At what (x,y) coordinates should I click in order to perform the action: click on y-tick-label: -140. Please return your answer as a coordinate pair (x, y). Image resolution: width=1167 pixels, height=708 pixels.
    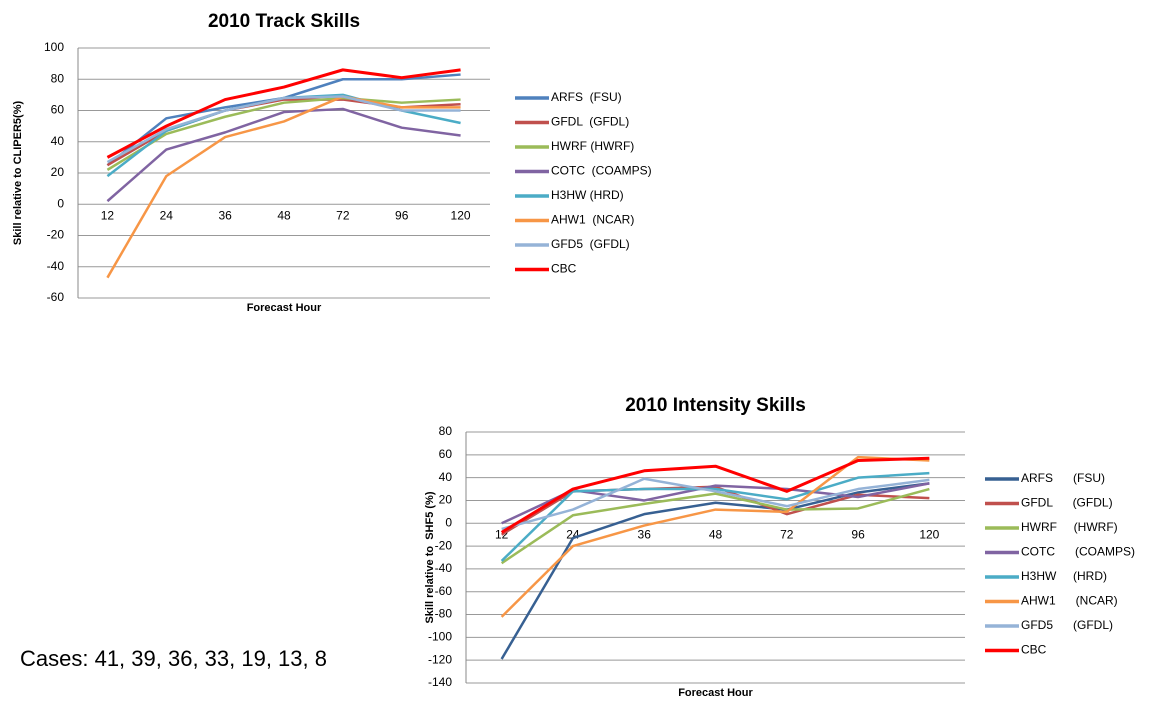
    Looking at the image, I should click on (440, 682).